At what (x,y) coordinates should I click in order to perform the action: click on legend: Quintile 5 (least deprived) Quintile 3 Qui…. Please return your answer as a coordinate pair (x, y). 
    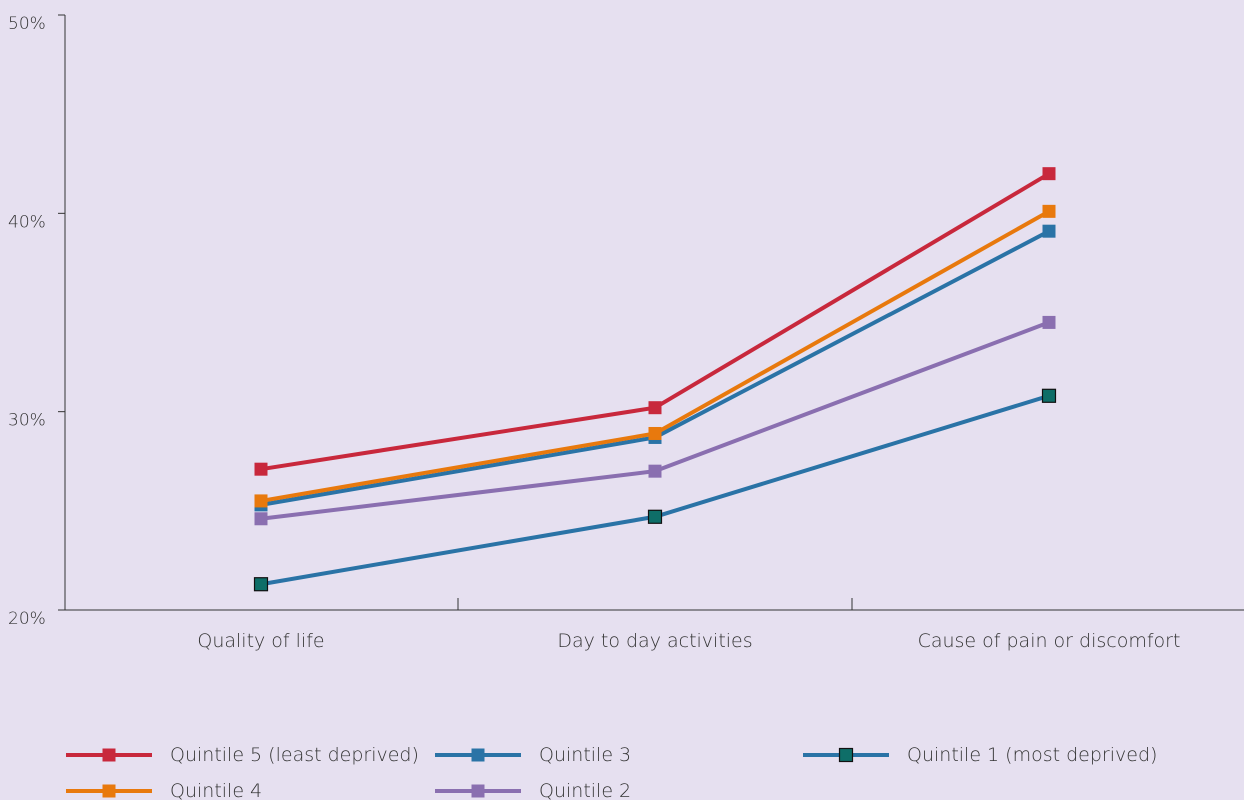
    Looking at the image, I should click on (611, 772).